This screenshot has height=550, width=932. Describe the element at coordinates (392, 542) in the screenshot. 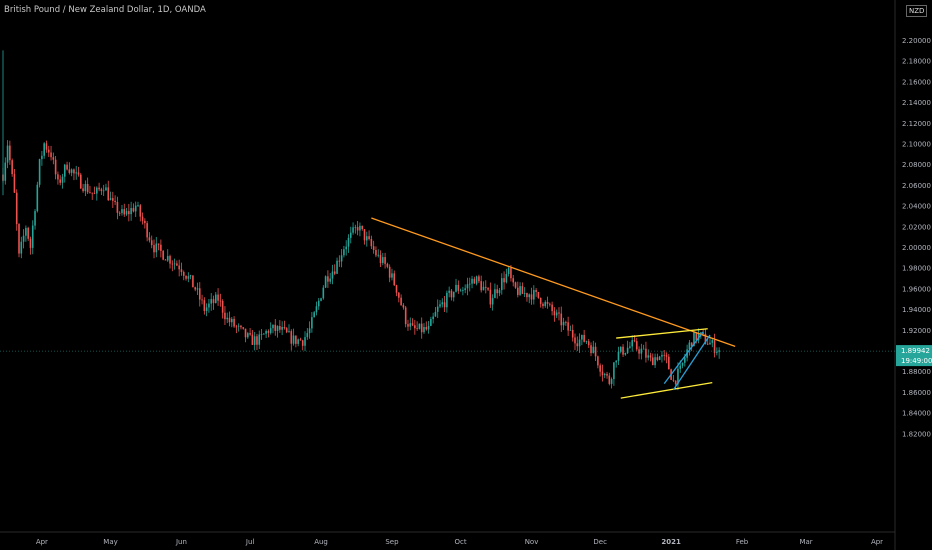

I see `time-tick-label: Sep` at that location.